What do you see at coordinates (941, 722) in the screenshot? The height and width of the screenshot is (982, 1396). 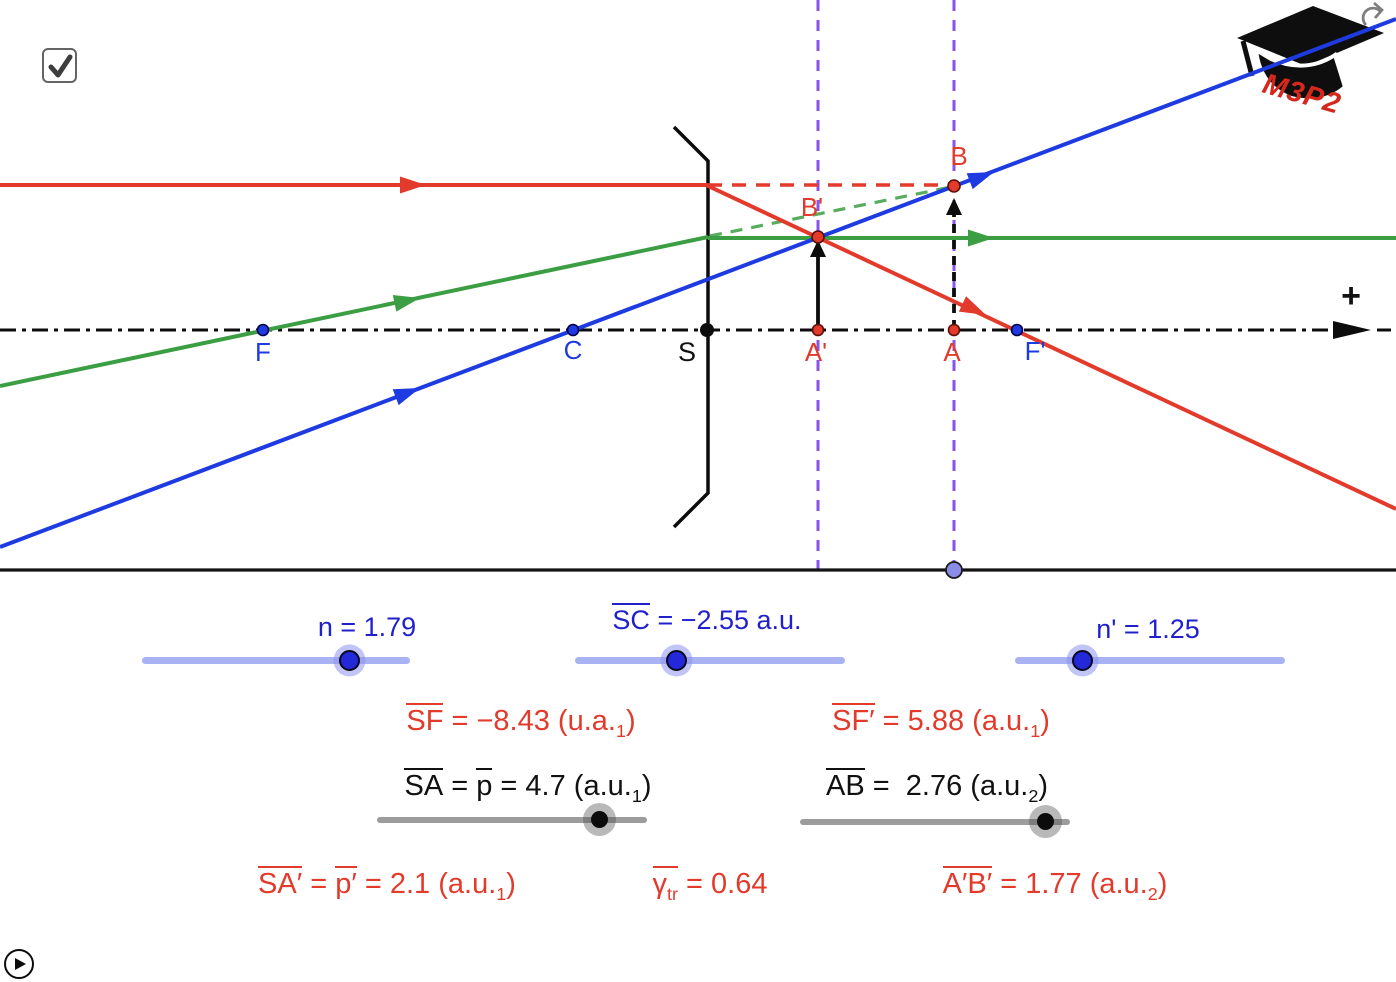 I see `readout-sf-prime: SF′ = 5.88 (a.u.1)` at bounding box center [941, 722].